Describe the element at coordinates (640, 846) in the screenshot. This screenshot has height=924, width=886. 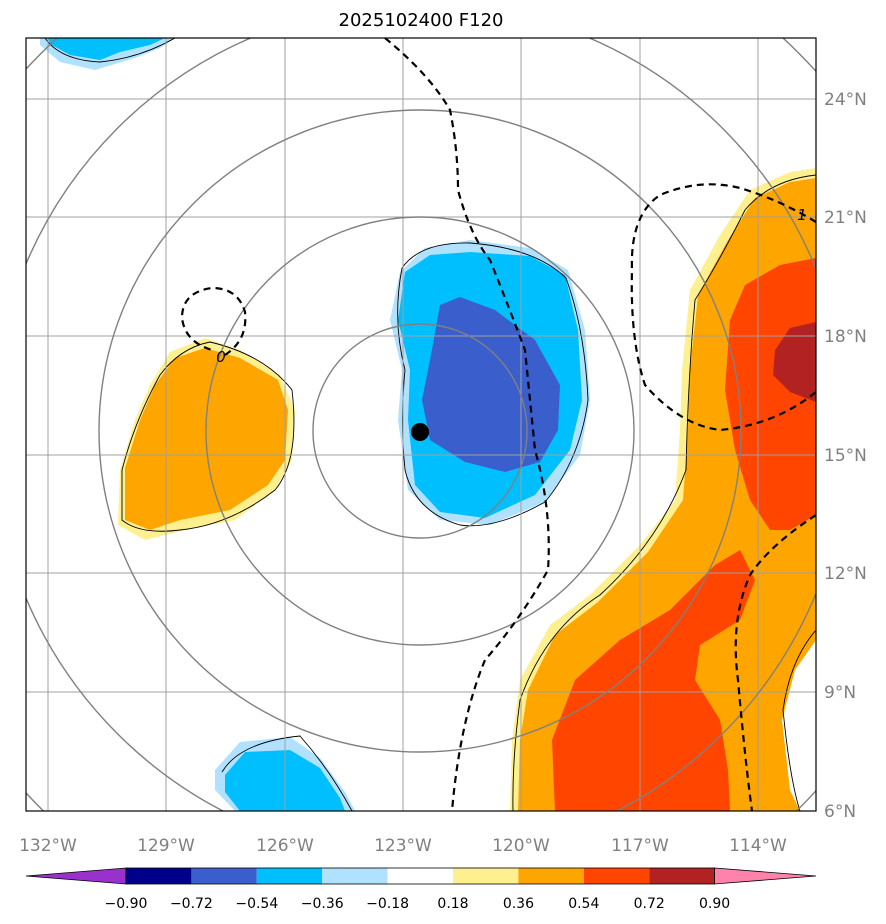
I see `lon-label: 117°W` at that location.